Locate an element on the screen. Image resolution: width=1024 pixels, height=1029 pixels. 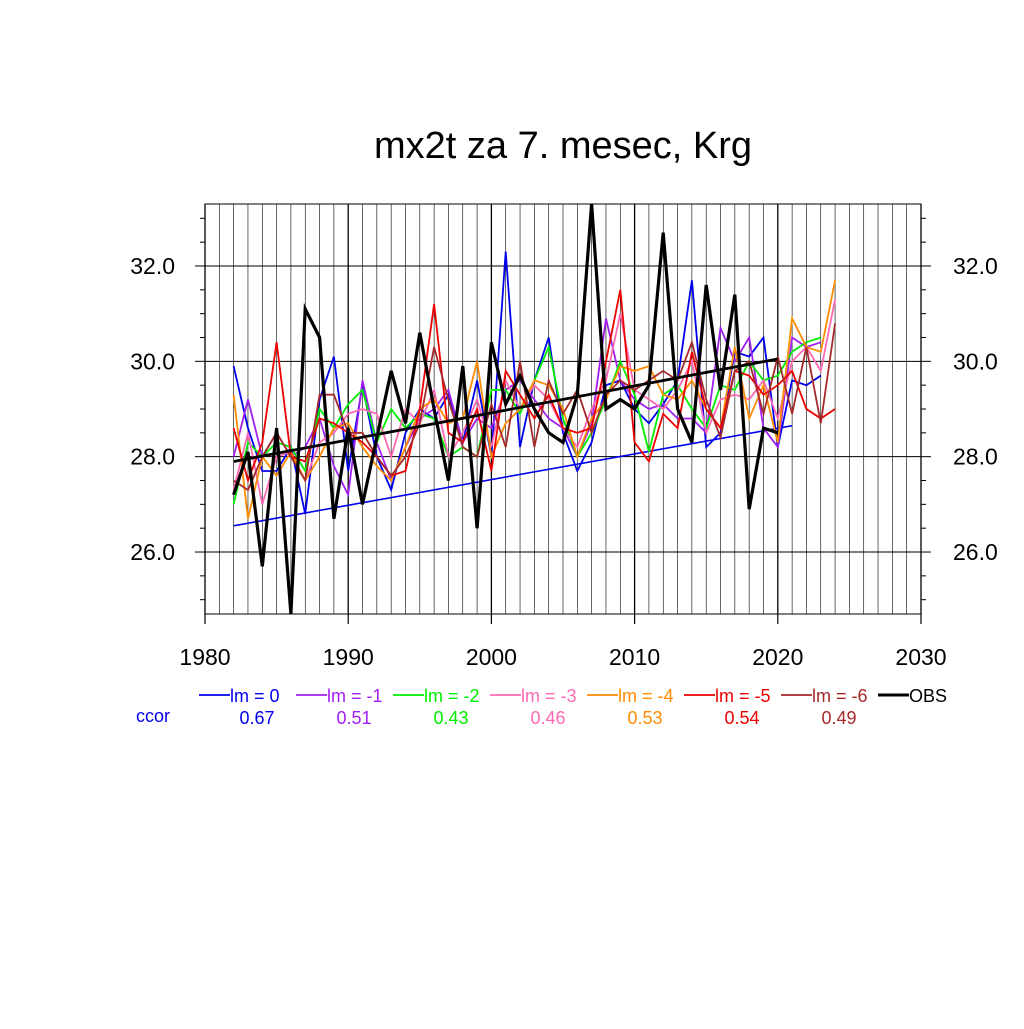
legend-ccor-value: 0.54 is located at coordinates (741, 718).